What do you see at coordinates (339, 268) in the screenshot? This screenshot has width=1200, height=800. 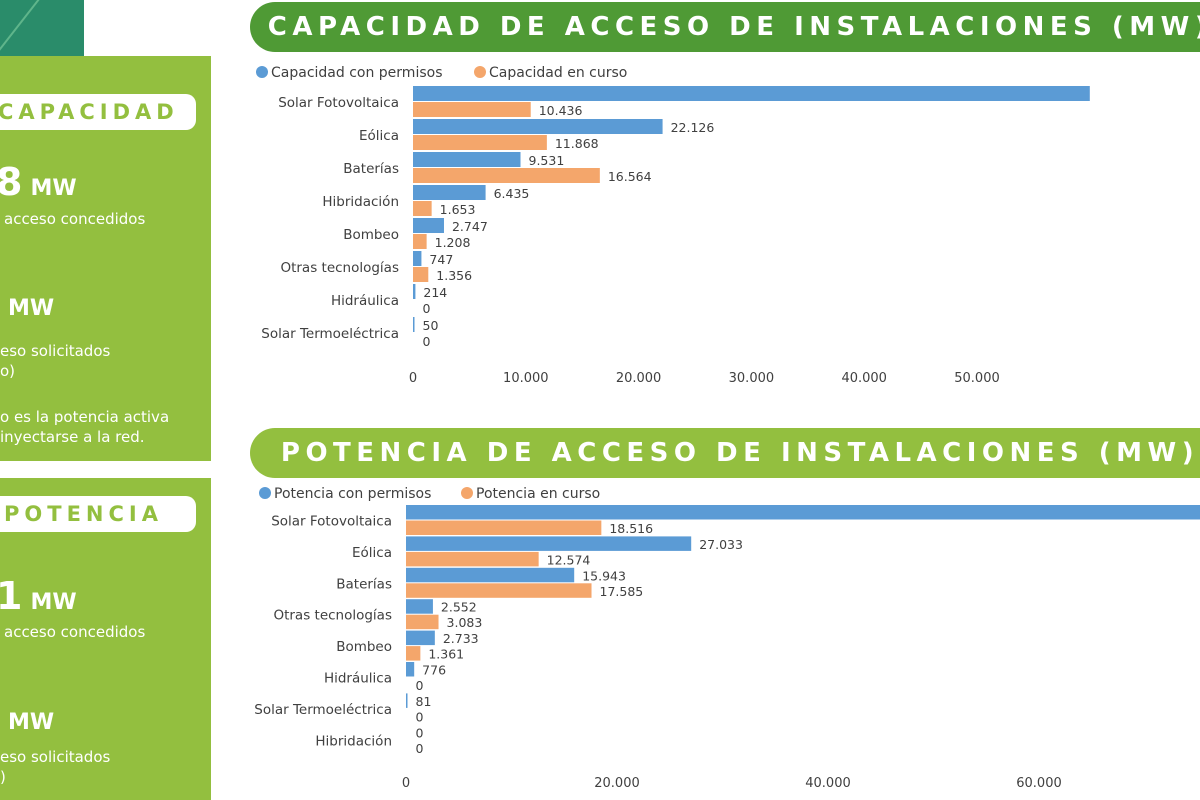 I see `chart1-category-label: Otras tecnologías` at bounding box center [339, 268].